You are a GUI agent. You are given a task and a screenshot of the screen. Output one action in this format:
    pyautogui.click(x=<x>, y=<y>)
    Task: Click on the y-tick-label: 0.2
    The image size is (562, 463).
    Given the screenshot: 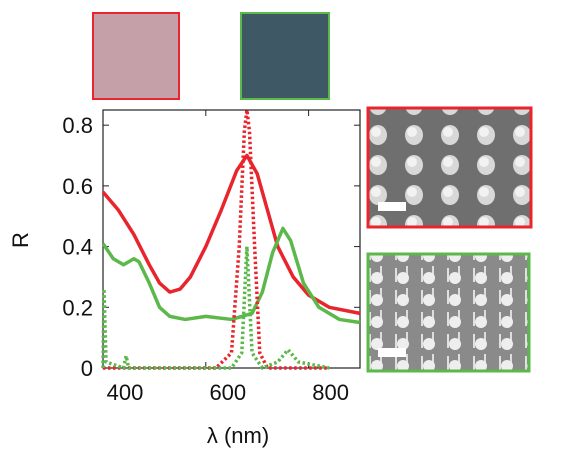 What is the action you would take?
    pyautogui.click(x=77, y=307)
    